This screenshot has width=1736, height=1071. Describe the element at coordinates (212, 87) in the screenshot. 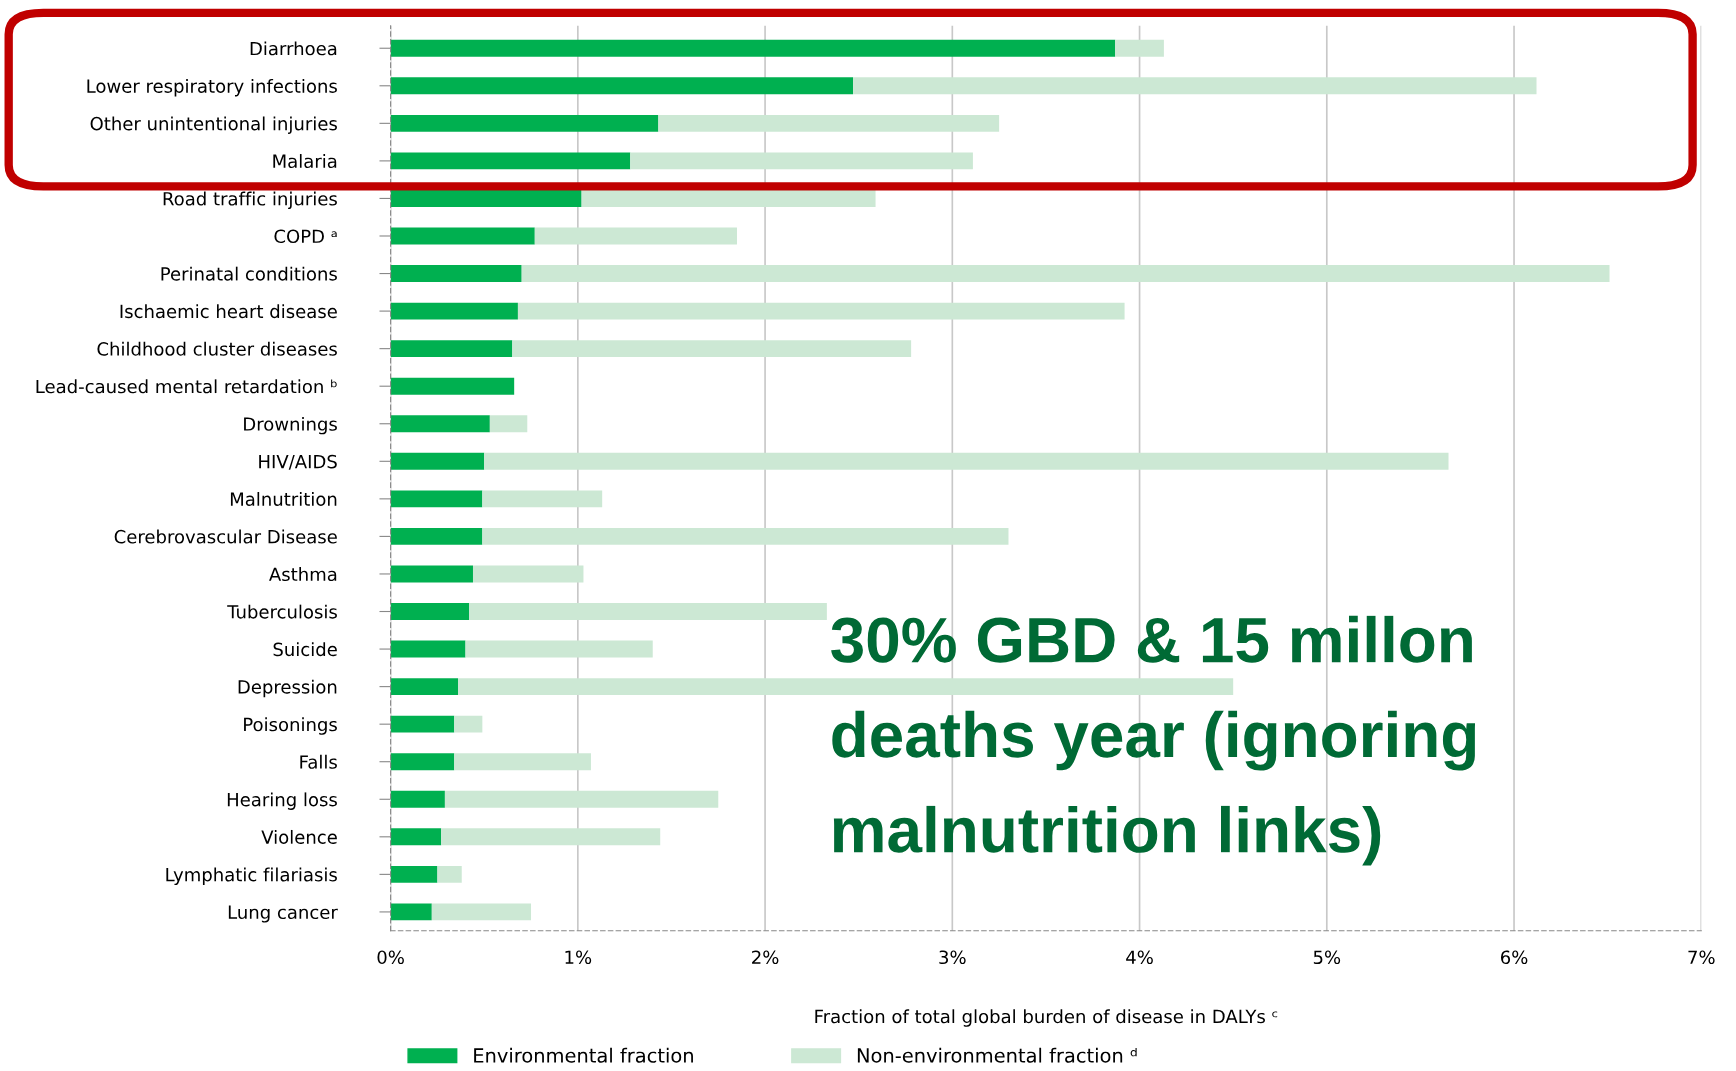

I see `y-tick-label: Lower respiratory infections` at that location.